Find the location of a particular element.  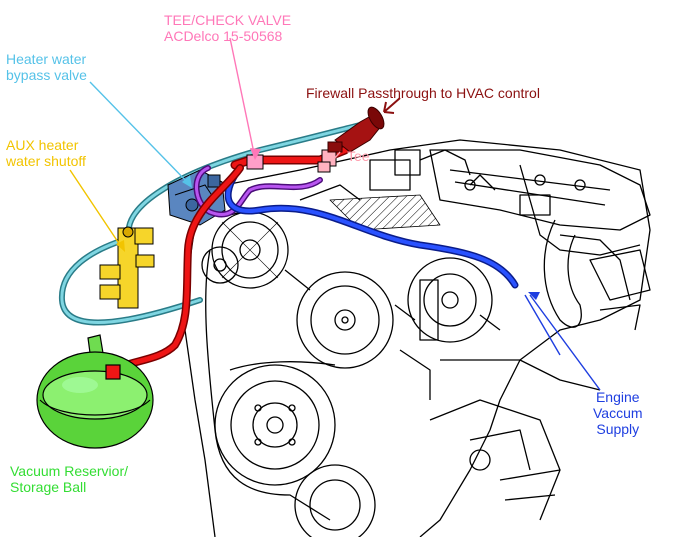

heater-bypass-arrow is located at coordinates (187, 181).